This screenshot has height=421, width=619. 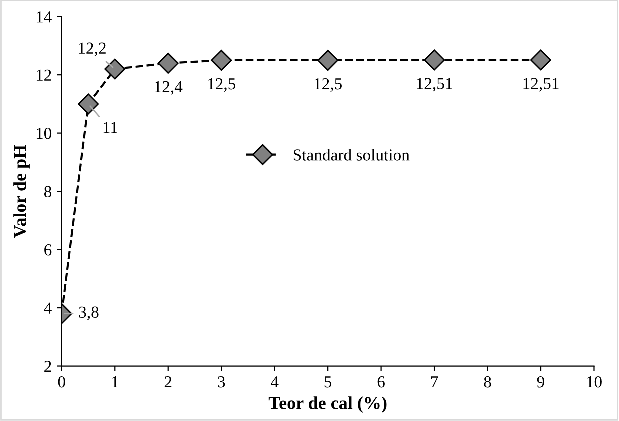 What do you see at coordinates (44, 75) in the screenshot?
I see `y-tick-label: 12` at bounding box center [44, 75].